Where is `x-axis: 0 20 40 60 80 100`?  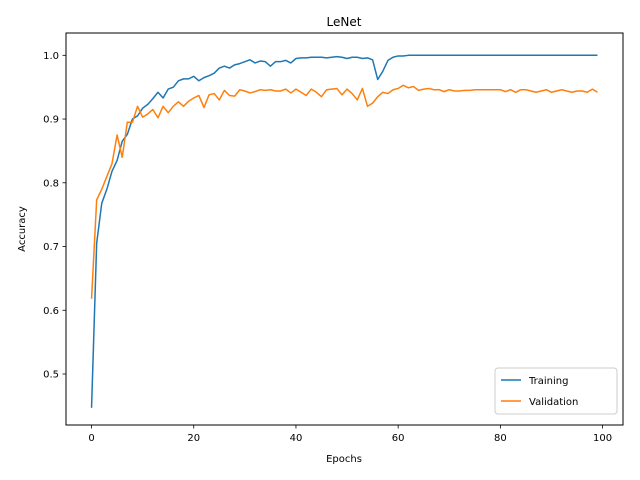
x-axis: 0 20 40 60 80 100 is located at coordinates (350, 434).